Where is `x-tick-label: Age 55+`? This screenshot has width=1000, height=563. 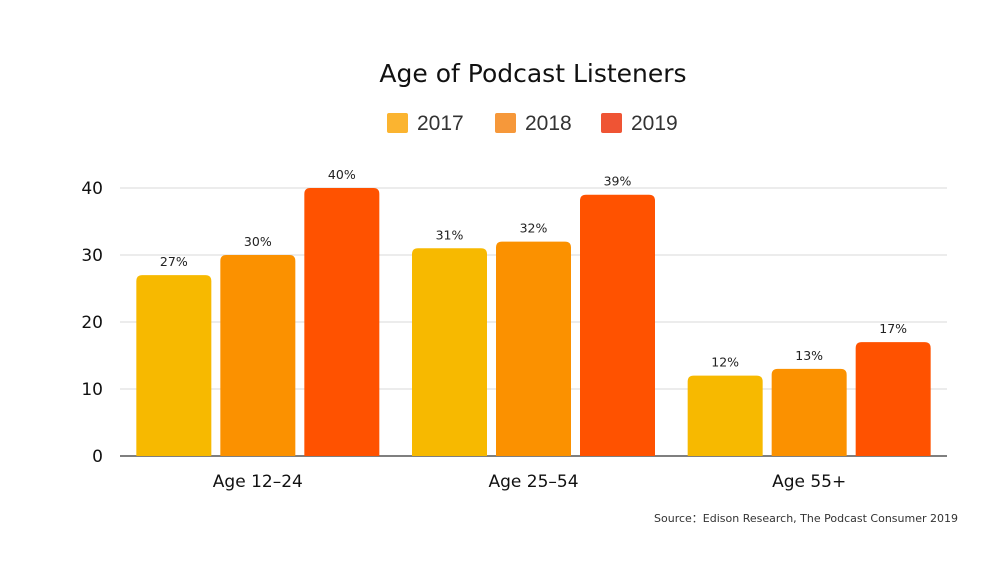
x-tick-label: Age 55+ is located at coordinates (809, 482).